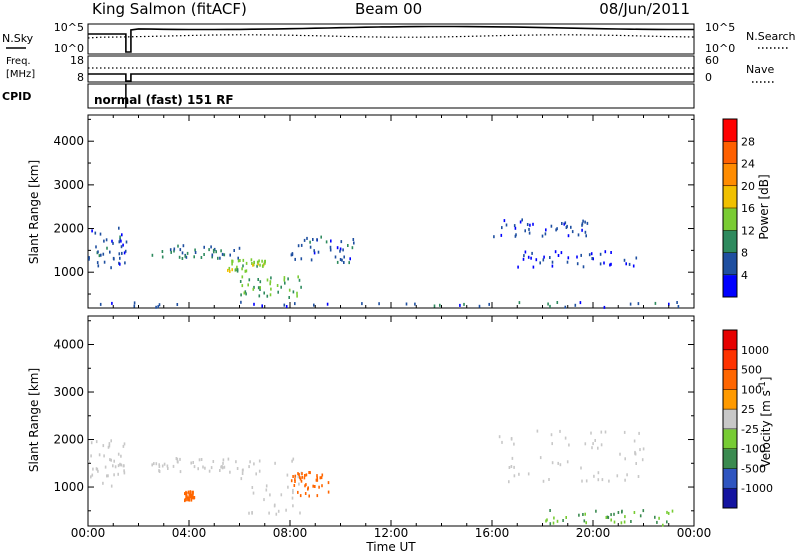 This screenshot has width=800, height=554. Describe the element at coordinates (765, 422) in the screenshot. I see `velocity-cbar-label: Velocity [m s-1]` at that location.